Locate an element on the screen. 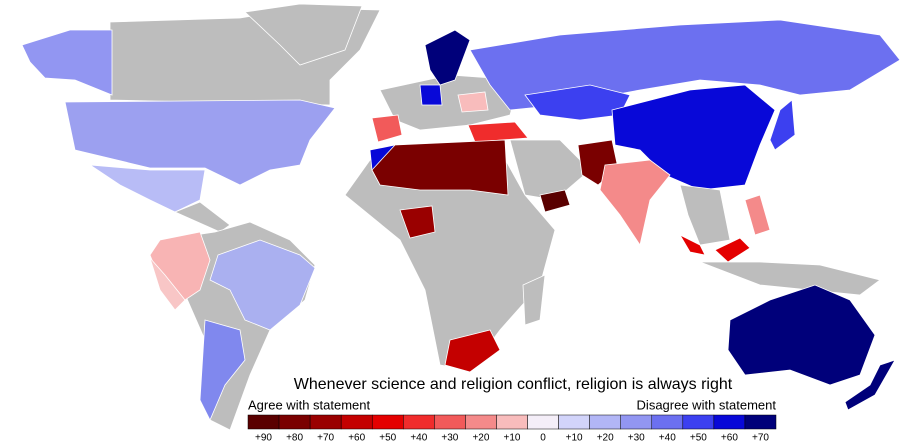  mexico is located at coordinates (147, 188).